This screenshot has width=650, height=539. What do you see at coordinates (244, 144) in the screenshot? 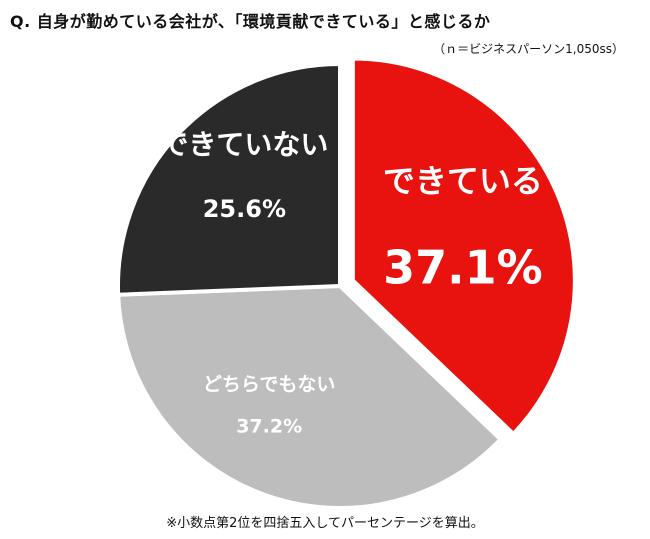
I see `slice-label-3: できていない` at bounding box center [244, 144].